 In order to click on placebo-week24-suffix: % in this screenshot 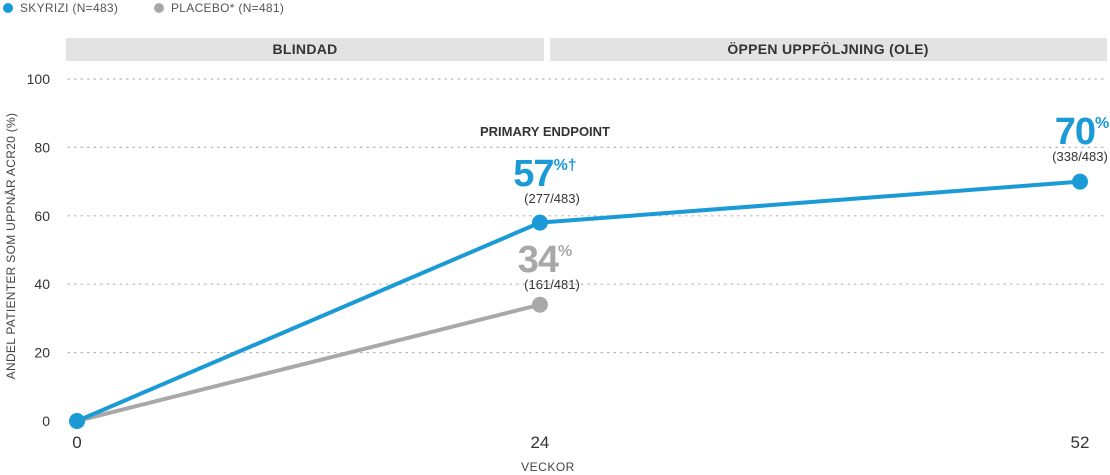, I will do `click(565, 251)`.